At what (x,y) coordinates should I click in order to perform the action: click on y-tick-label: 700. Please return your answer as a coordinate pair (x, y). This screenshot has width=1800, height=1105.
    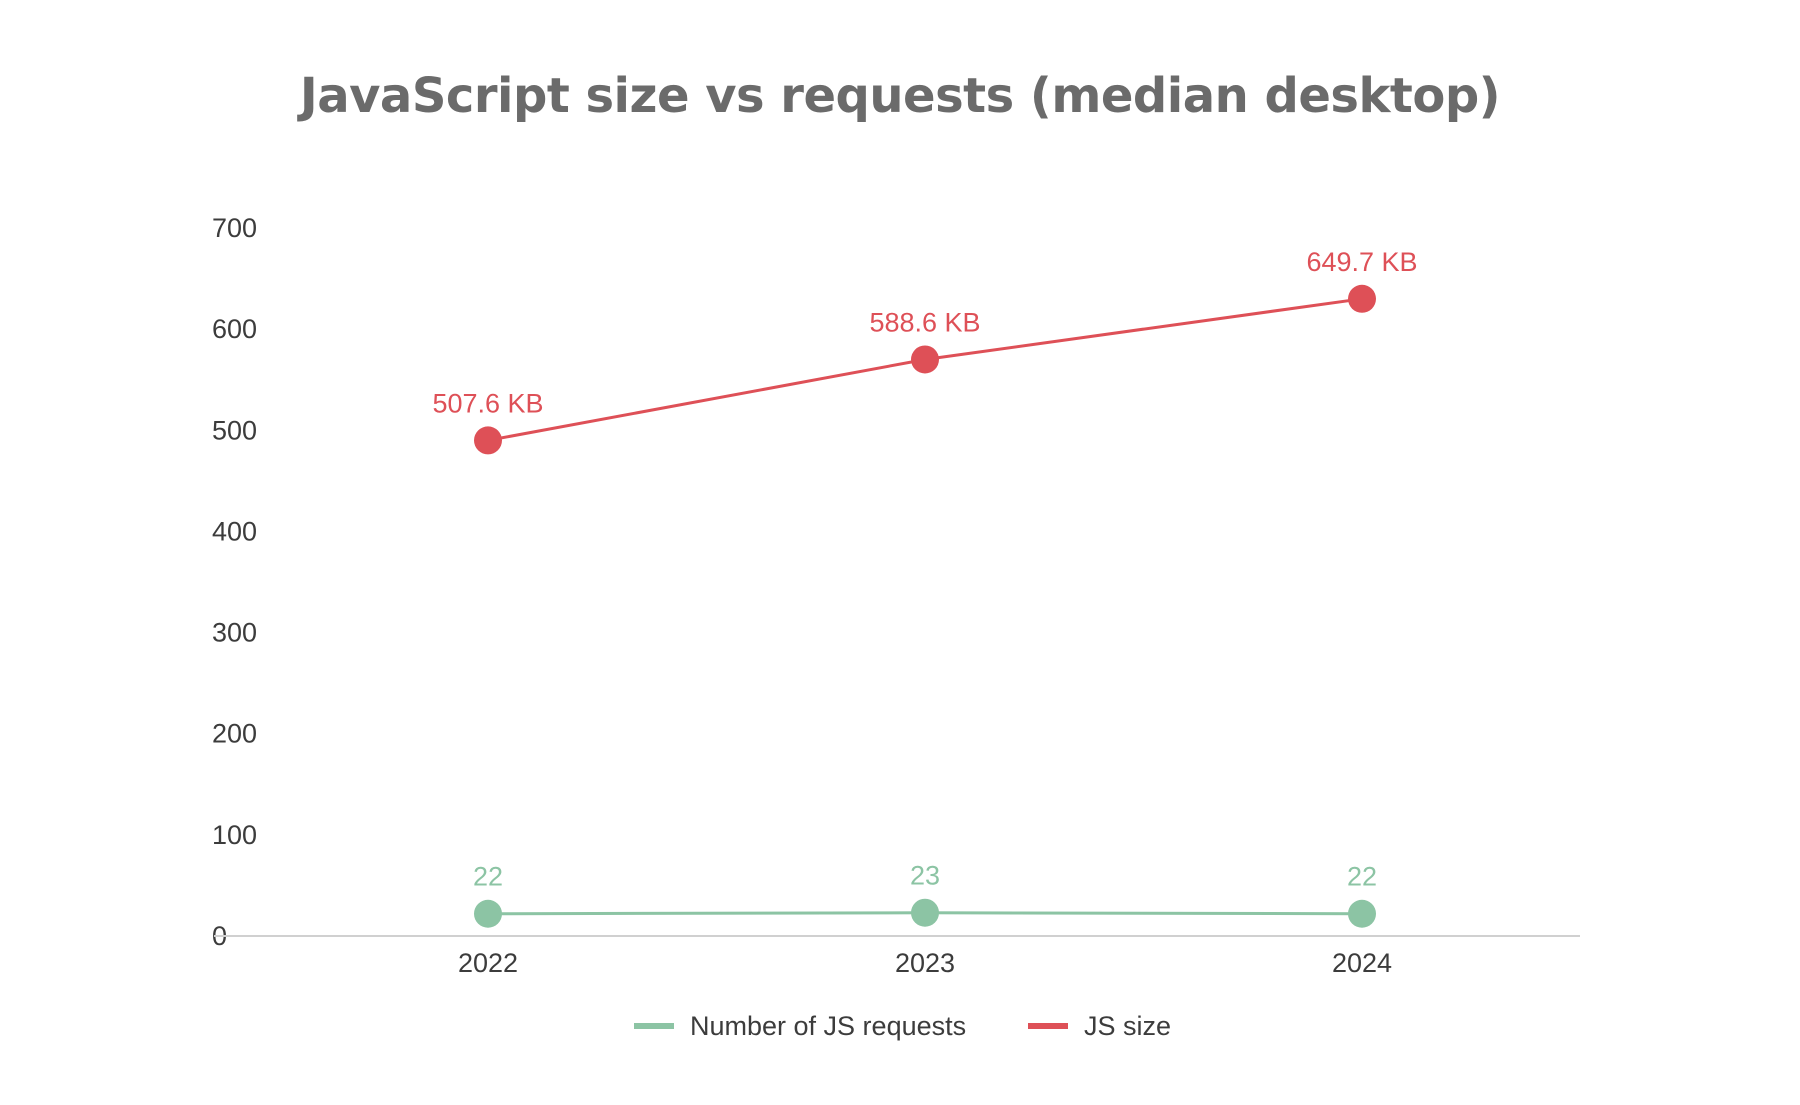
    Looking at the image, I should click on (234, 228).